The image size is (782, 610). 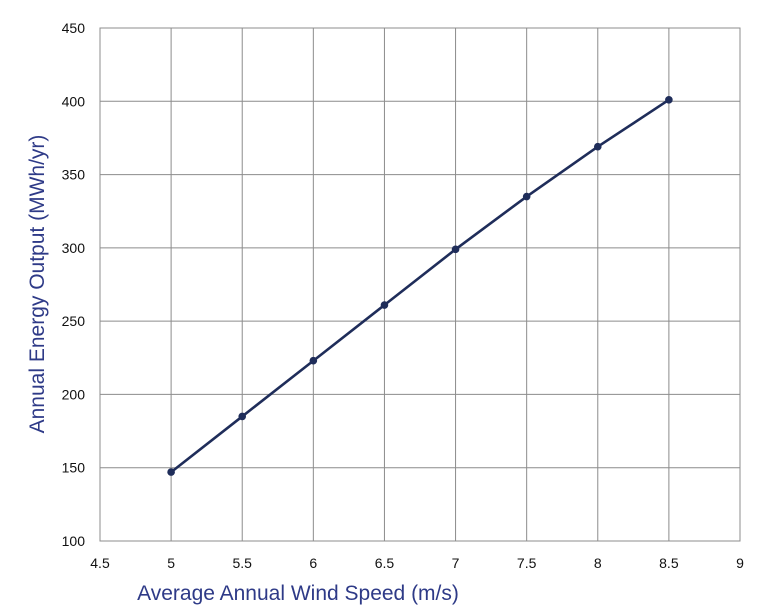 I want to click on x-tick-label: 5.5, so click(x=242, y=563).